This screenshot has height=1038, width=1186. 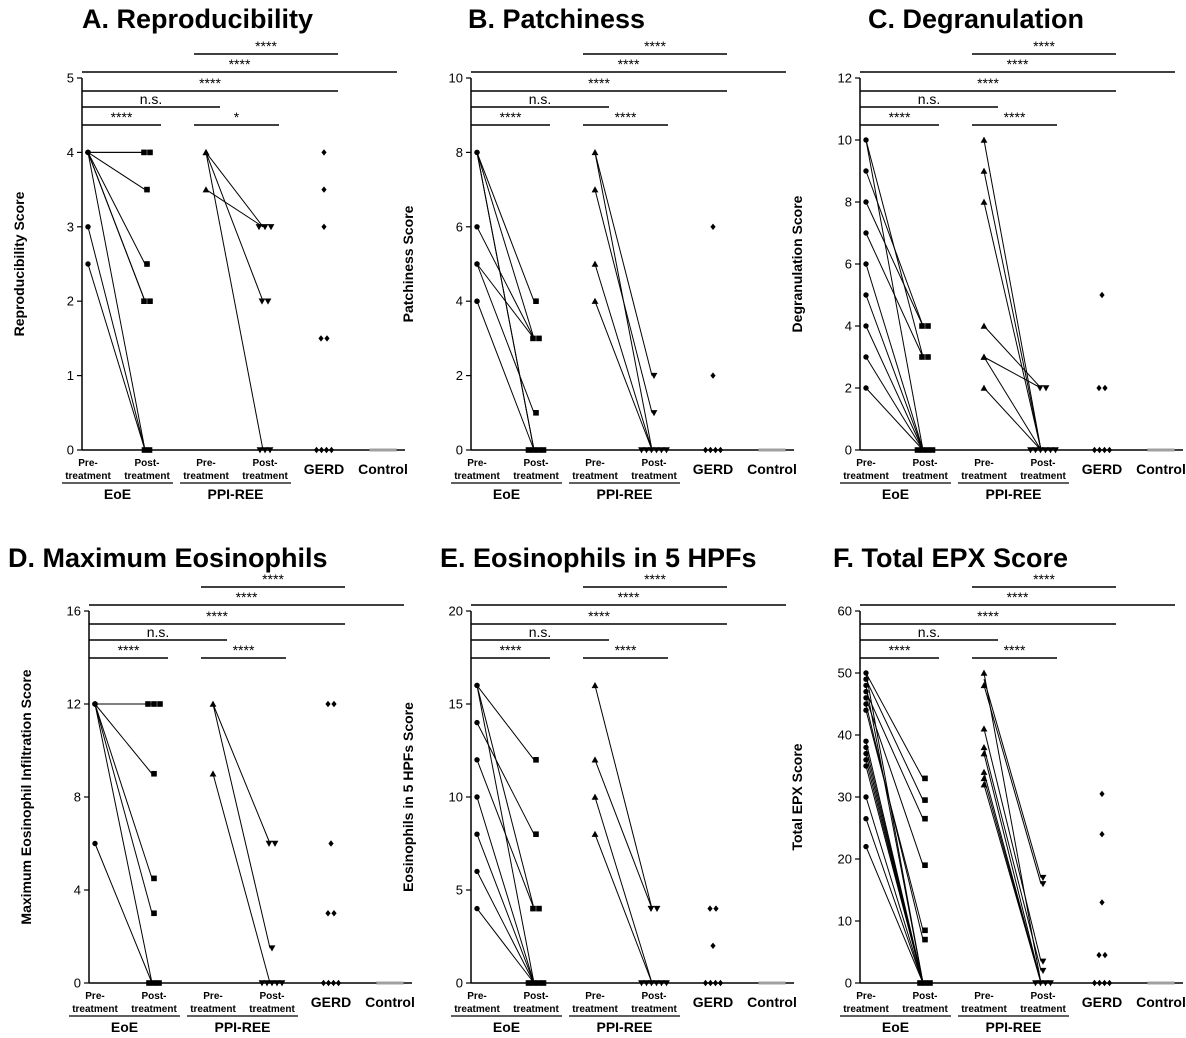 I want to click on y-tick-label: 60, so click(x=845, y=611).